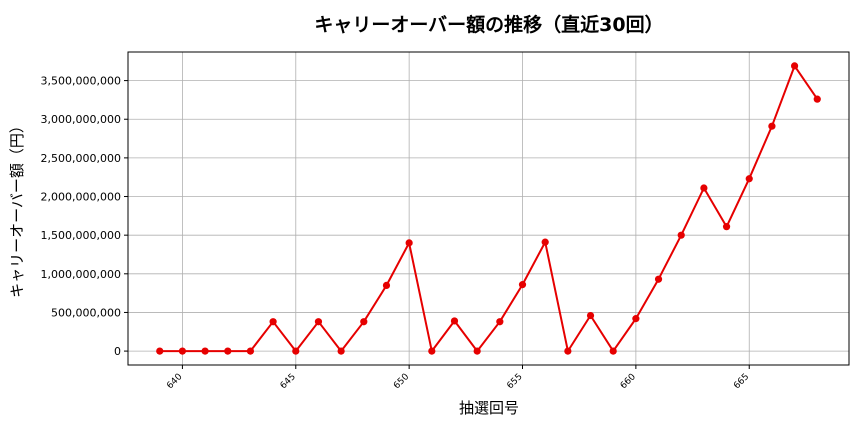  I want to click on x-tick-label-4: 660, so click(628, 381).